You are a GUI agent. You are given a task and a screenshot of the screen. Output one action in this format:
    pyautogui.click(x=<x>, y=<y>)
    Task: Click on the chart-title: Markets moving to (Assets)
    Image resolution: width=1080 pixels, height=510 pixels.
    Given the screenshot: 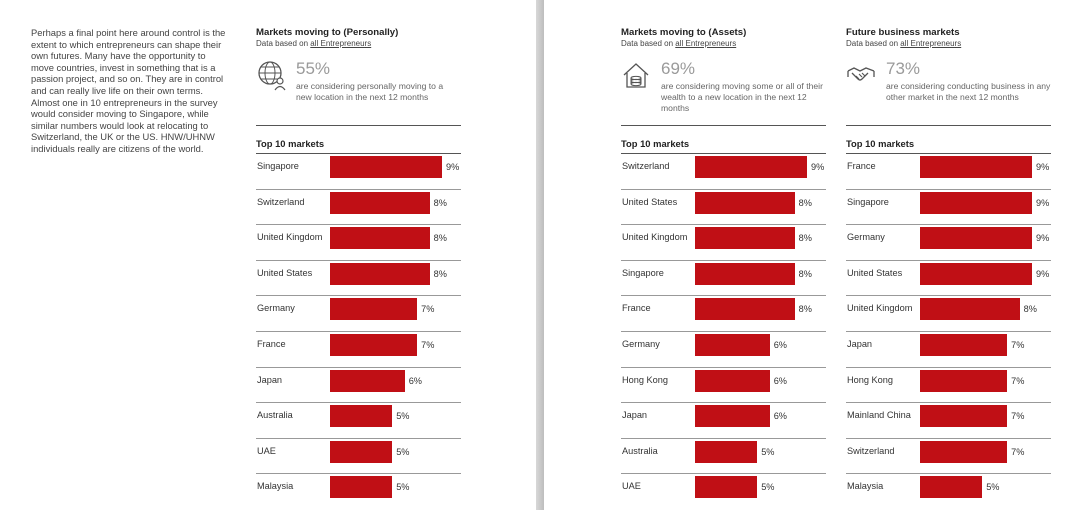 What is the action you would take?
    pyautogui.click(x=684, y=32)
    